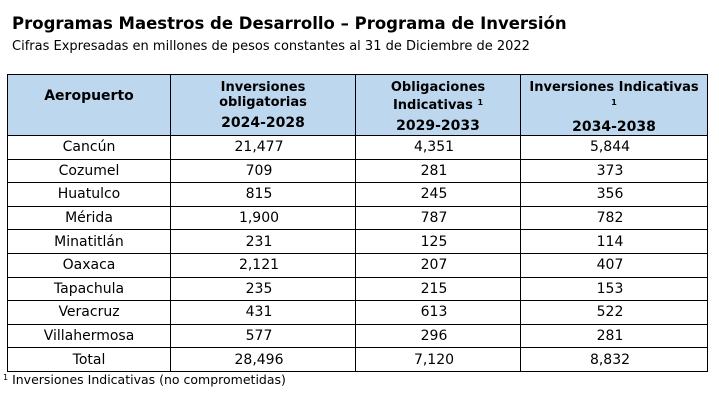 The width and height of the screenshot is (719, 402). What do you see at coordinates (614, 127) in the screenshot?
I see `header-col3-period: 2034-2038` at bounding box center [614, 127].